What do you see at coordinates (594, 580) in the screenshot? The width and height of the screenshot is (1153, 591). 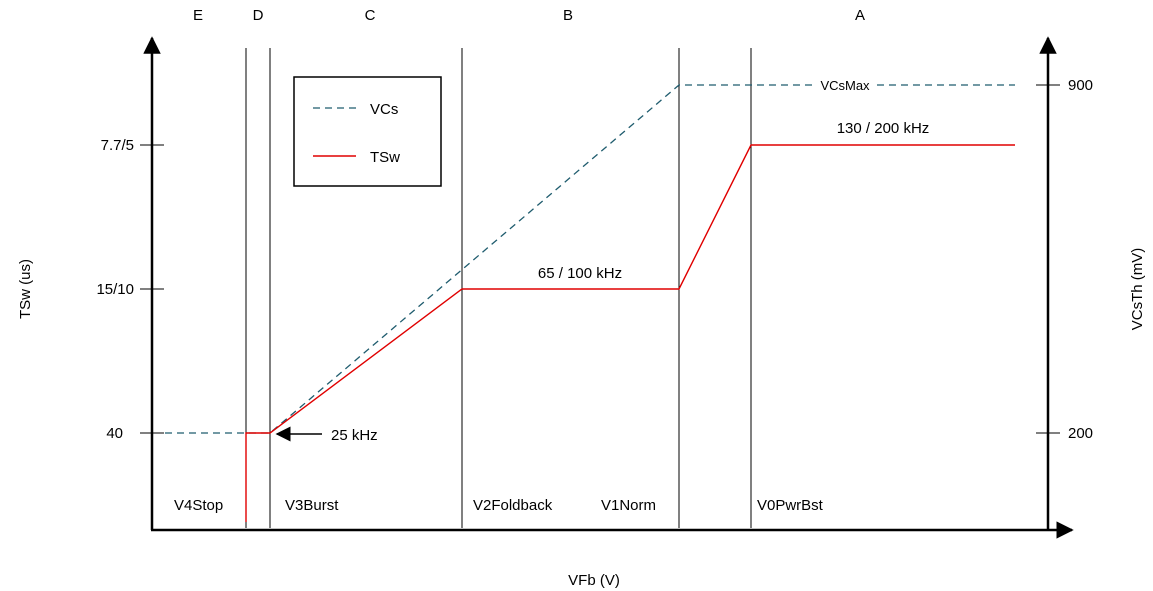 I see `x-axis-title: VFb (V)` at bounding box center [594, 580].